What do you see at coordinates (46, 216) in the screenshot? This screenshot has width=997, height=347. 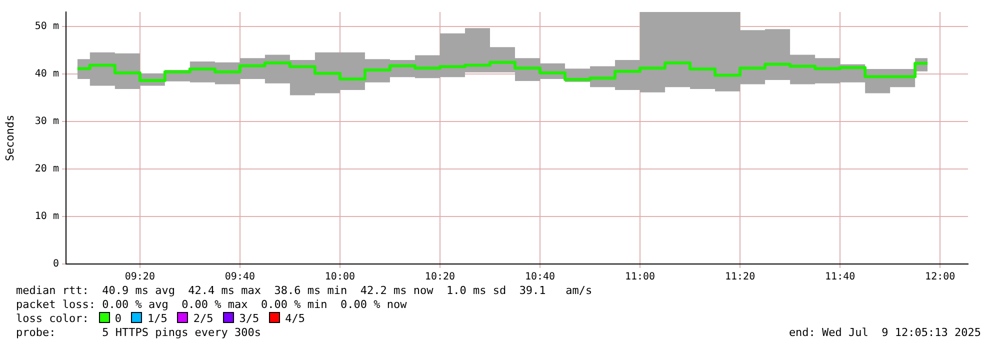 I see `y-tick-label: 10 m` at bounding box center [46, 216].